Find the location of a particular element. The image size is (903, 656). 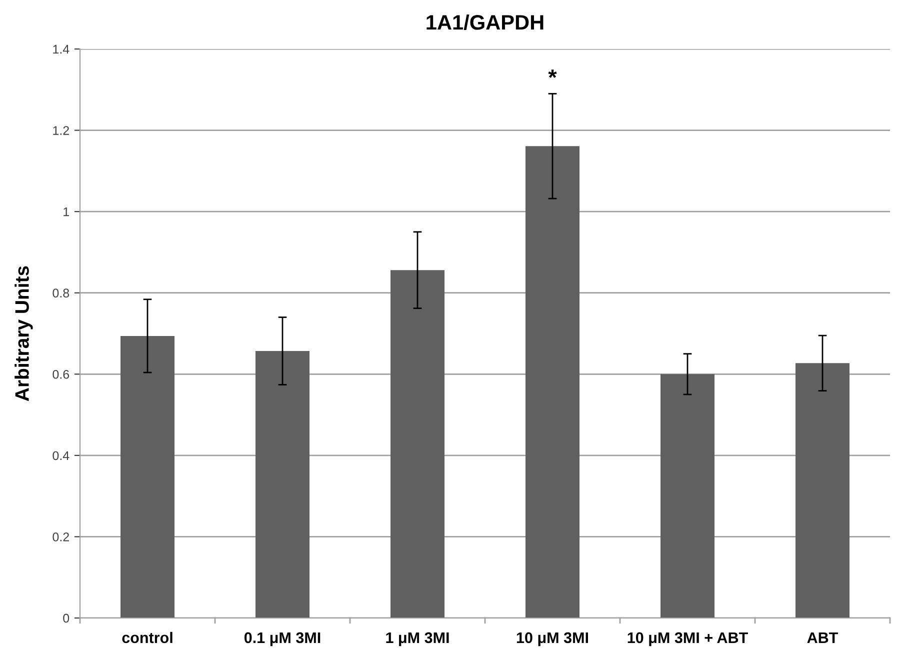

y-tick-label: 0 is located at coordinates (66, 618).